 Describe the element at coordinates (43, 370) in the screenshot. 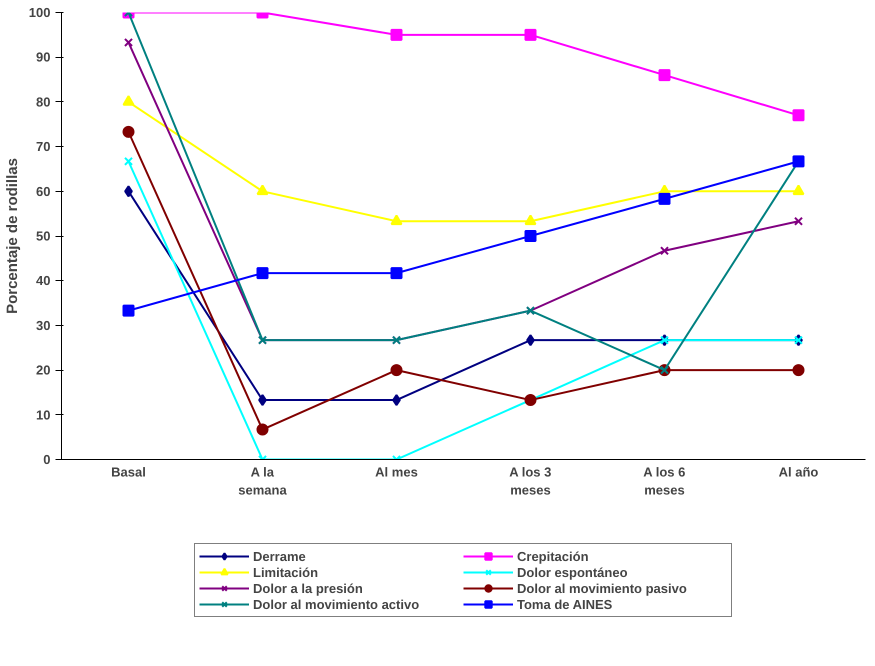

I see `y-tick-label: 20` at that location.